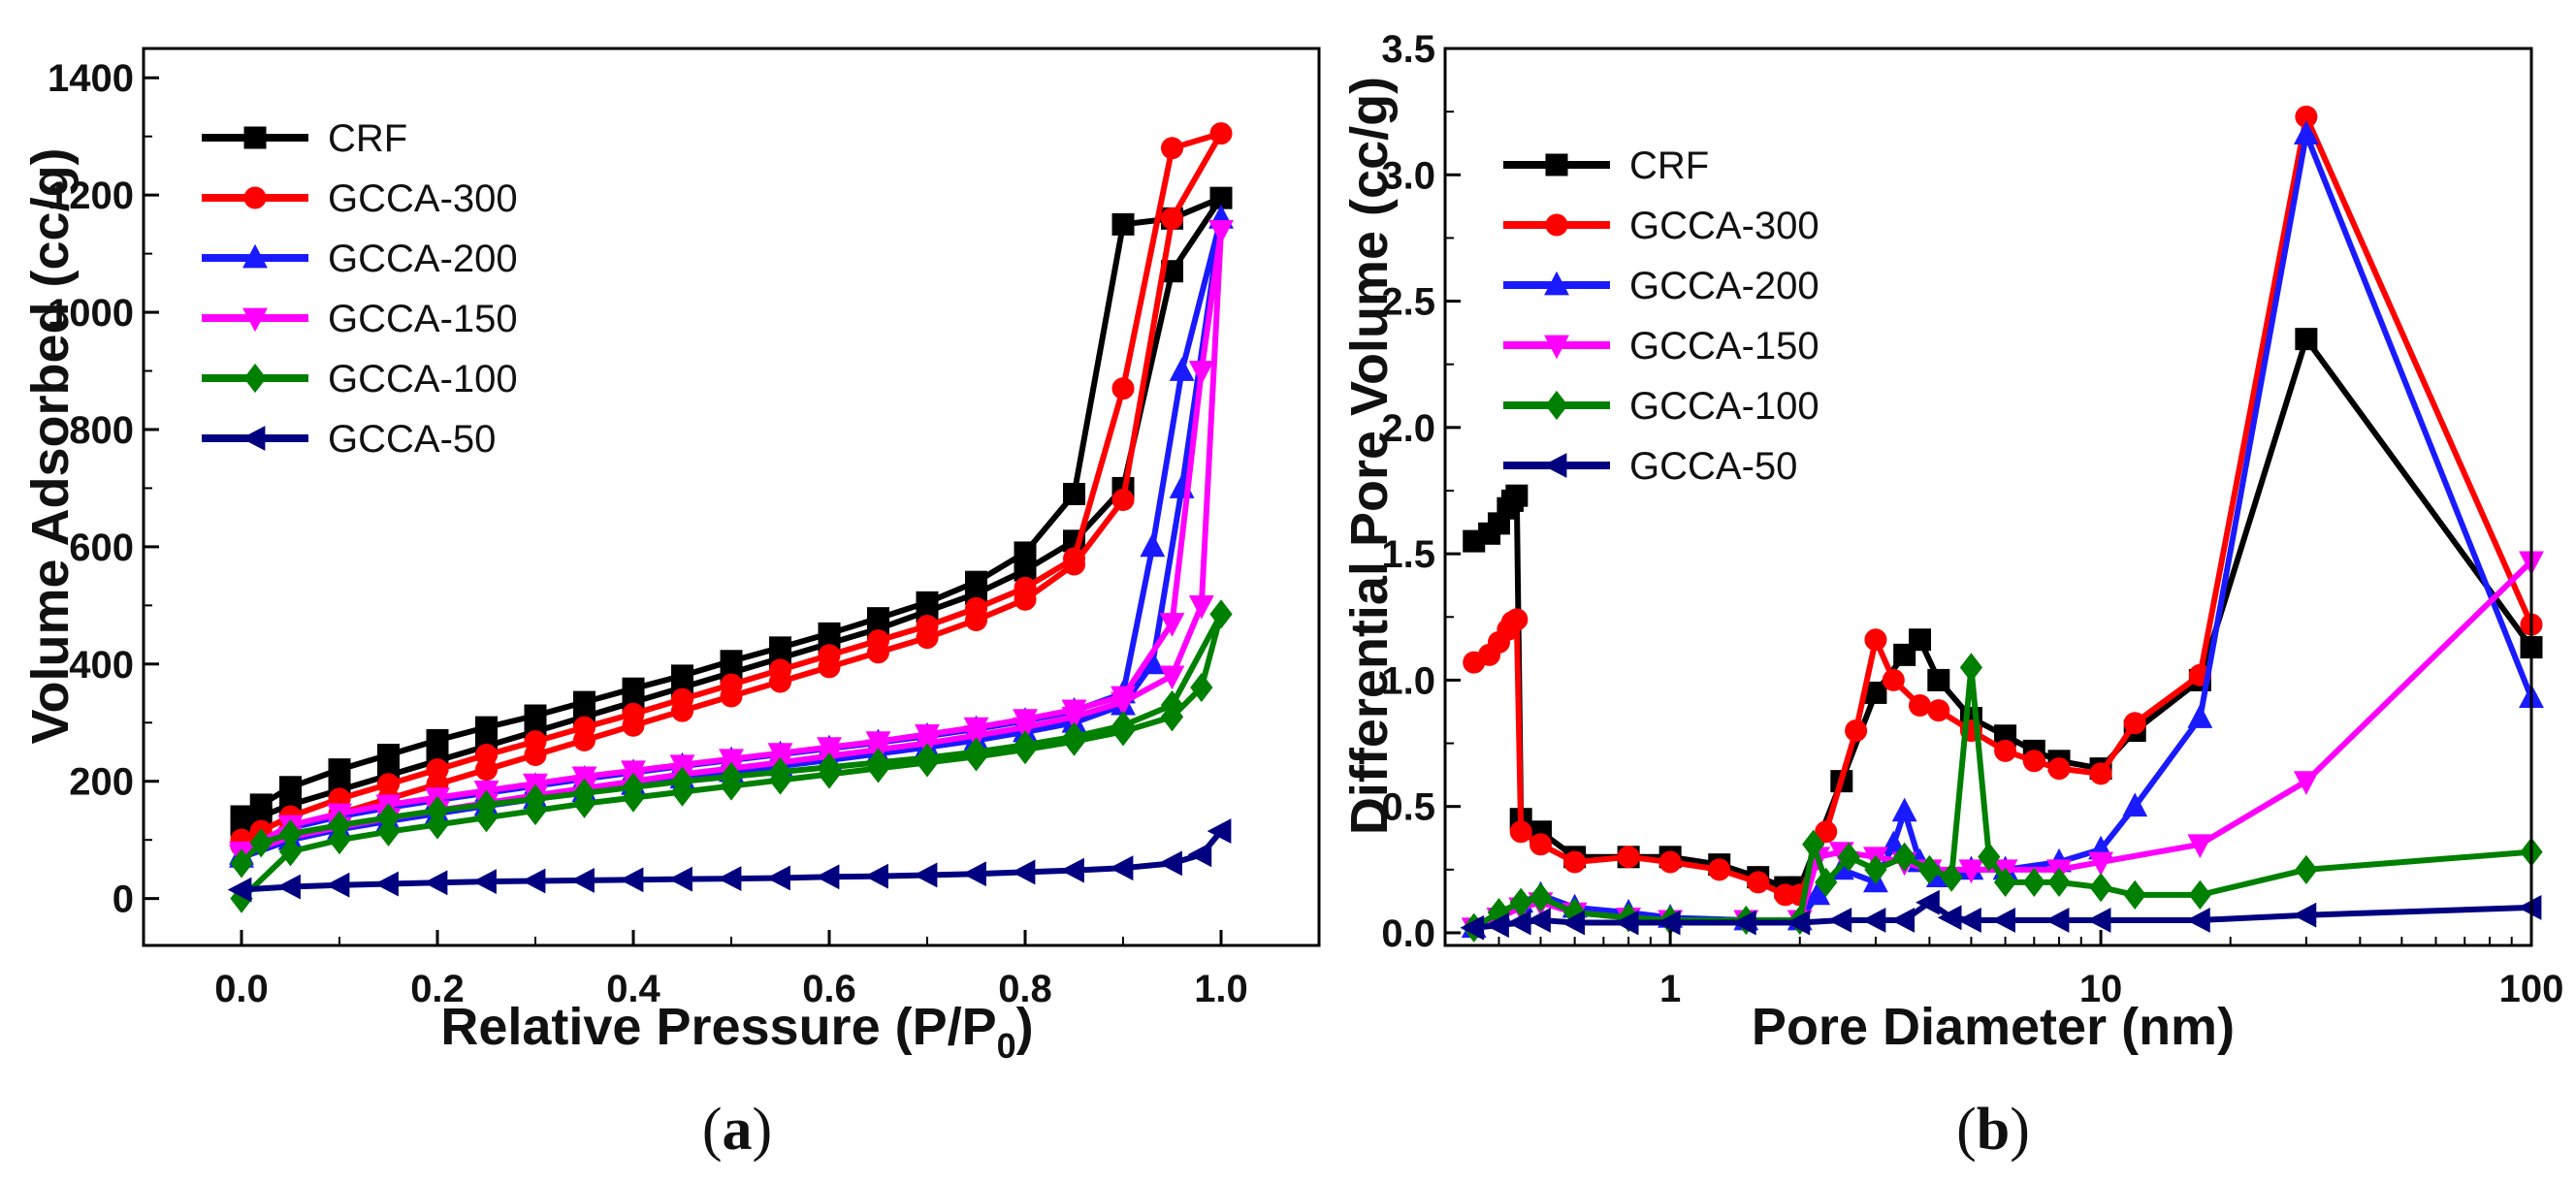 The image size is (2576, 1183). What do you see at coordinates (423, 198) in the screenshot?
I see `chart-a-legend-label: GCCA-300` at bounding box center [423, 198].